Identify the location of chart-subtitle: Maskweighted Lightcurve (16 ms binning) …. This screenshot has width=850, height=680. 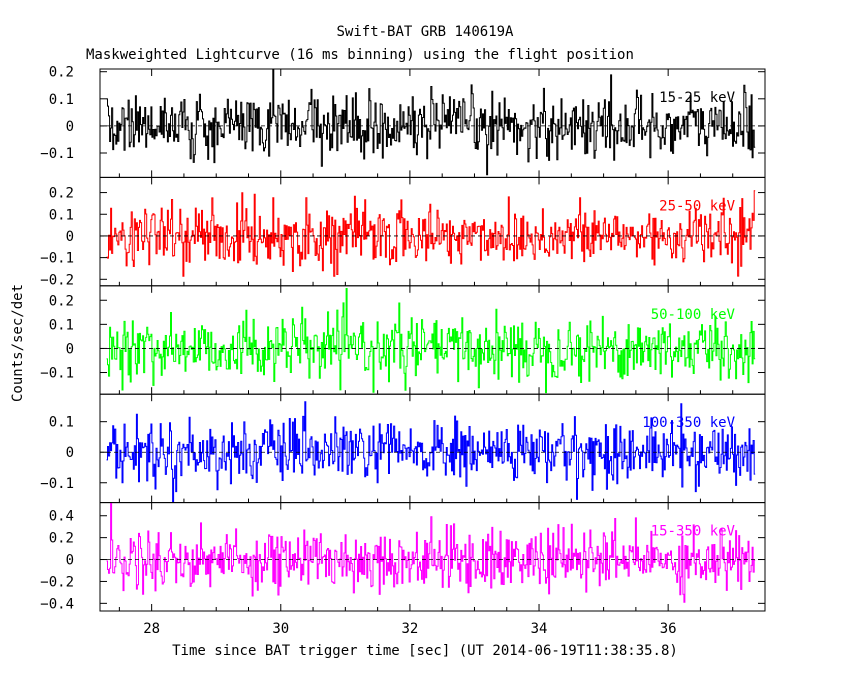
(360, 55).